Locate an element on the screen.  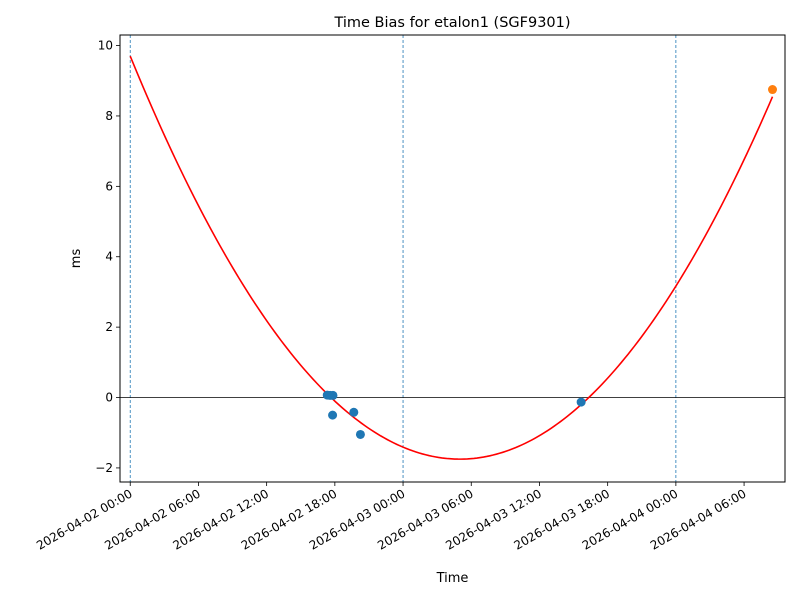
y-axis-label: ms is located at coordinates (76, 259).